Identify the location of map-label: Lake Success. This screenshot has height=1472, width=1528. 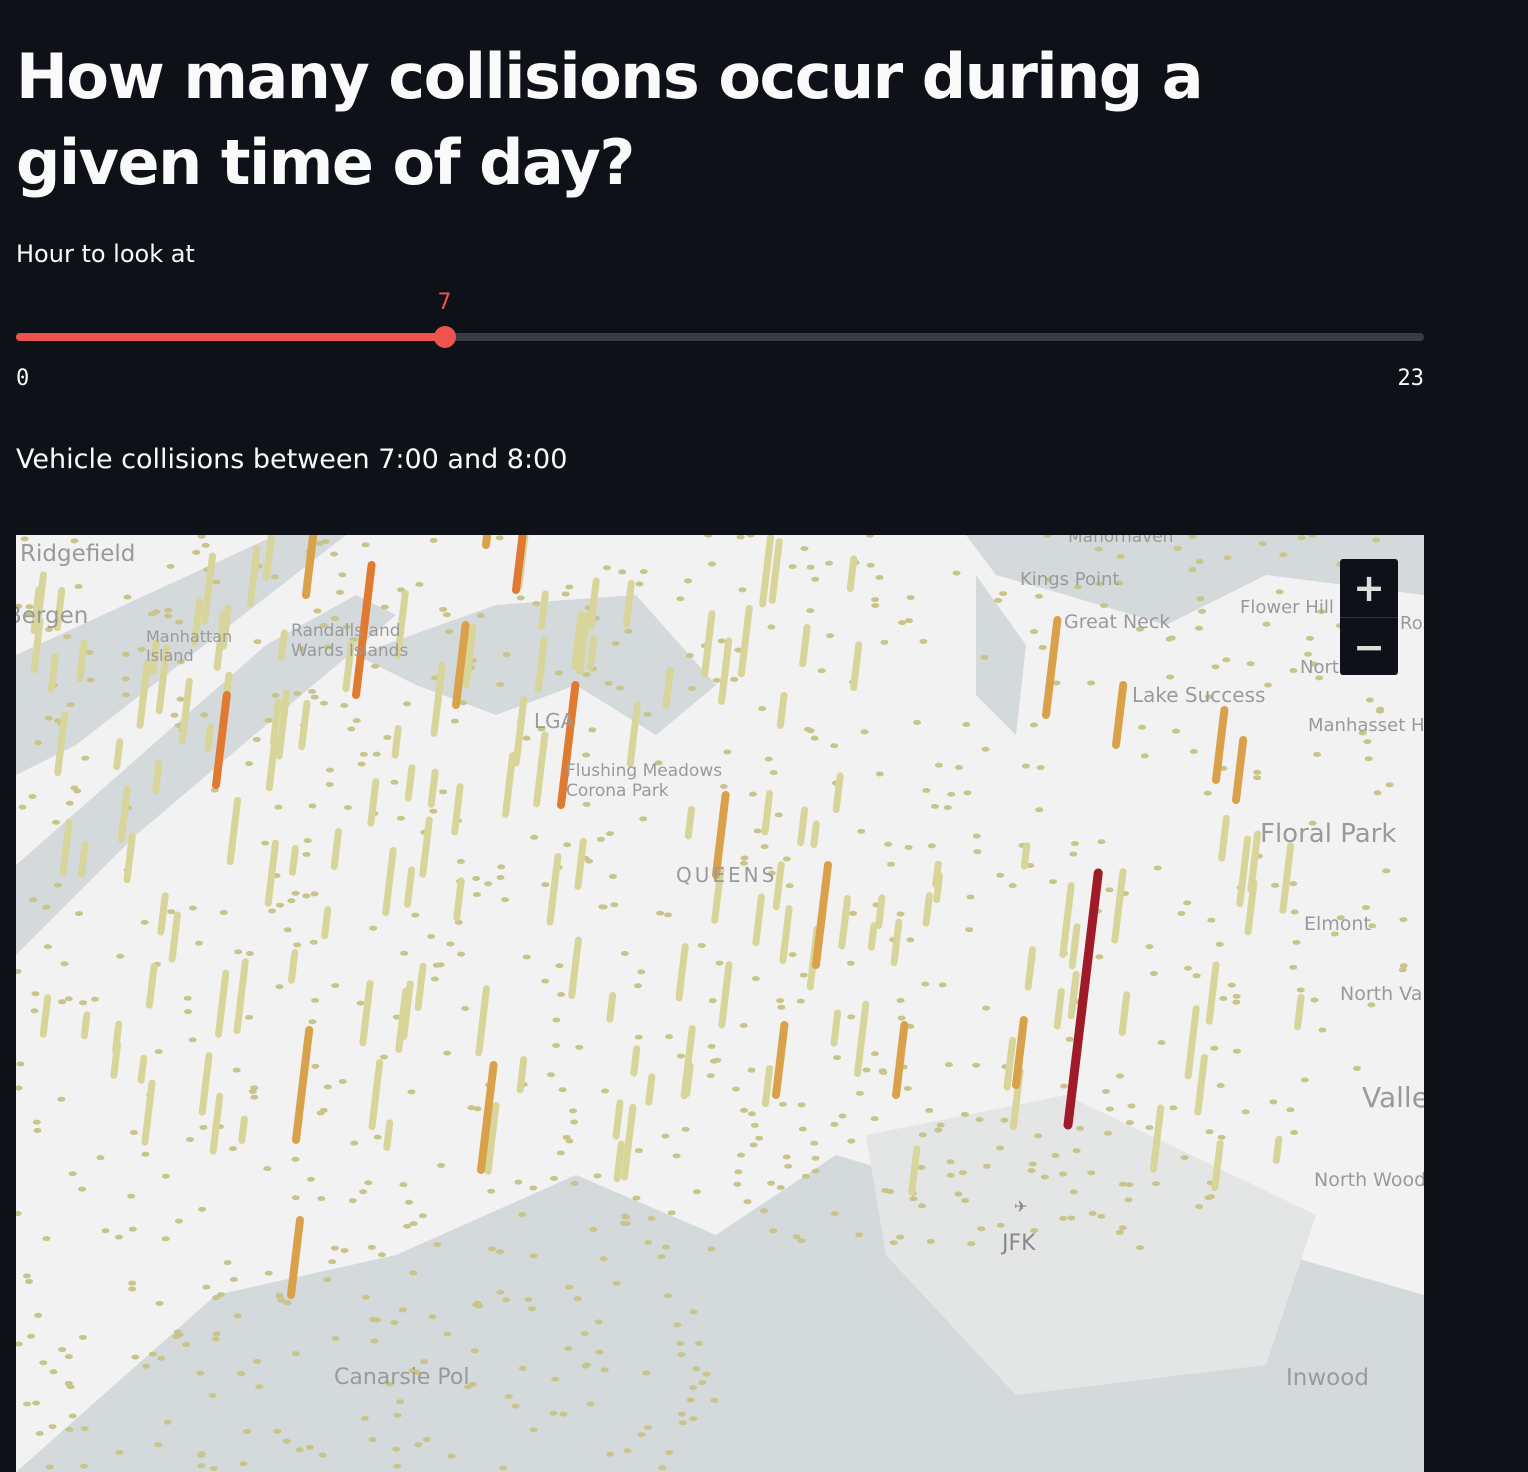
(1199, 695).